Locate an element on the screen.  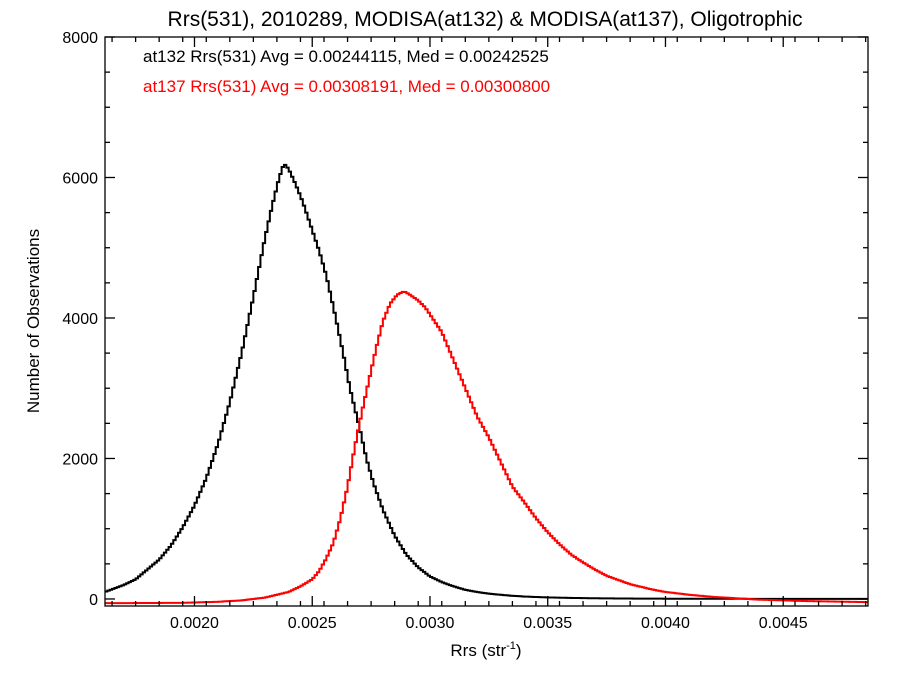
y-tick-label: 8000 is located at coordinates (80, 38).